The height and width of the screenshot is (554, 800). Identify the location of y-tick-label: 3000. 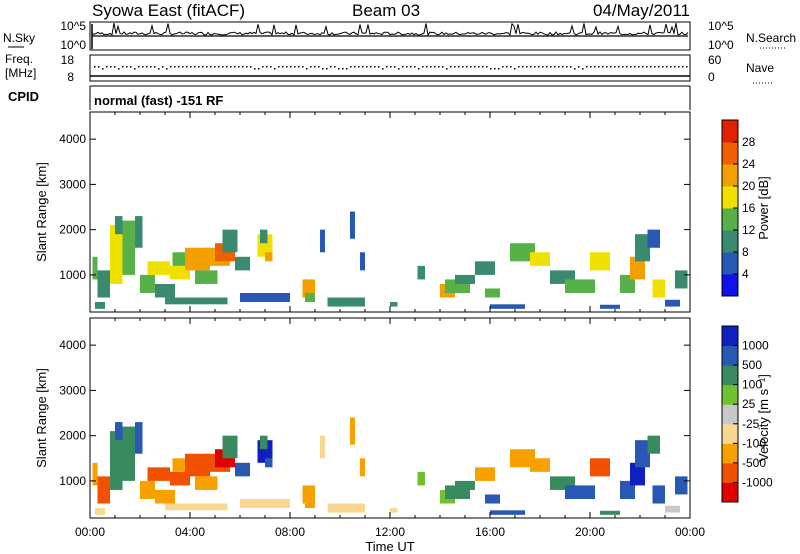
(72, 184).